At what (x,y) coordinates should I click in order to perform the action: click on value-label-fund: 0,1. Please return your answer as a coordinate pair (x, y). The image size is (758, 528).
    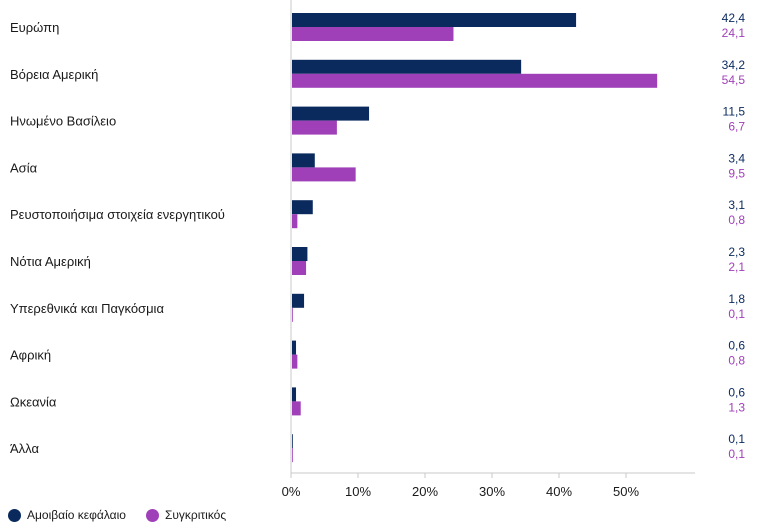
    Looking at the image, I should click on (736, 439).